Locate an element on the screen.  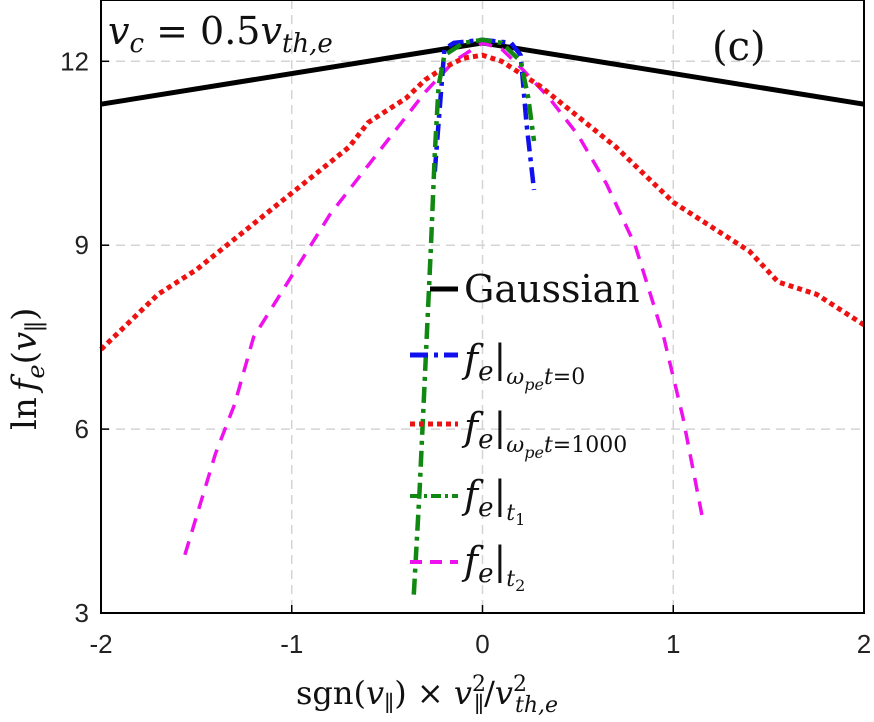
x-tick-label: -1 is located at coordinates (291, 644).